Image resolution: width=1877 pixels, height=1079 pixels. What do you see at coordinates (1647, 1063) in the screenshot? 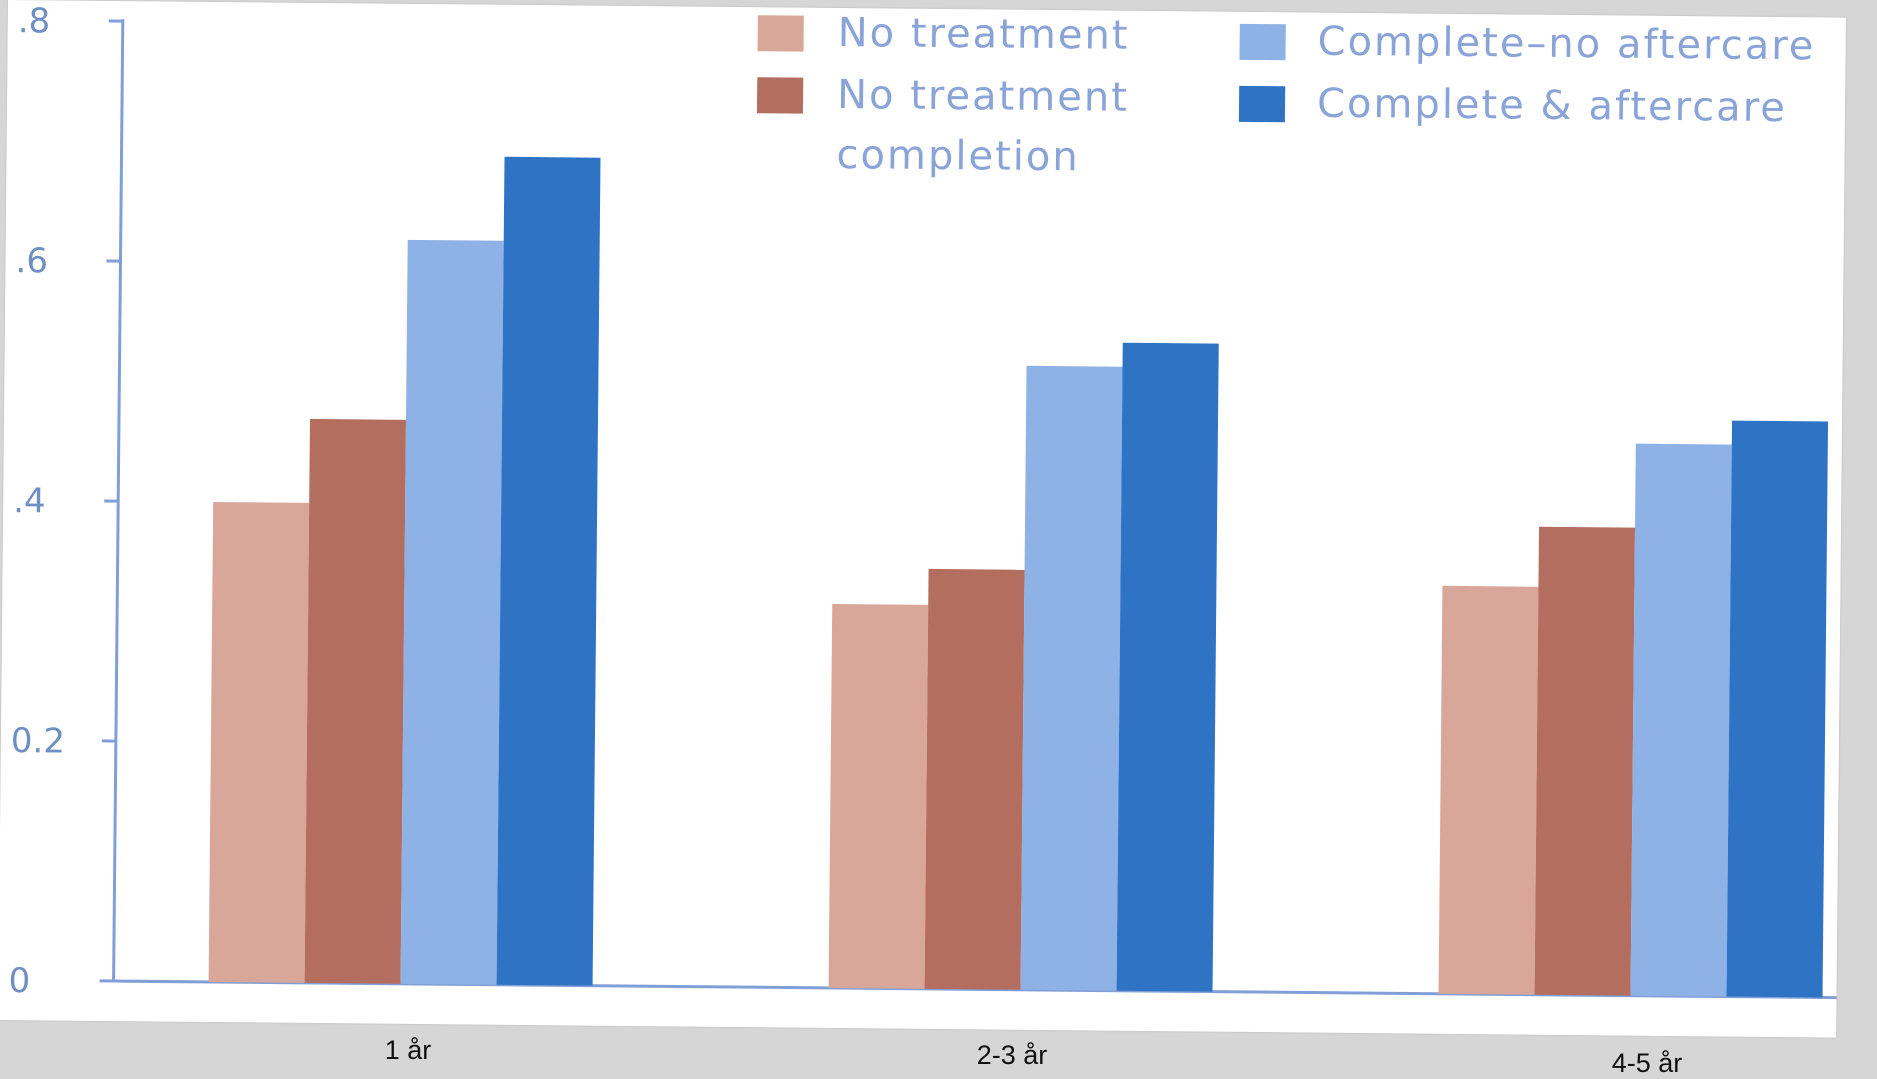
I see `category-label-3: 4-5 år` at bounding box center [1647, 1063].